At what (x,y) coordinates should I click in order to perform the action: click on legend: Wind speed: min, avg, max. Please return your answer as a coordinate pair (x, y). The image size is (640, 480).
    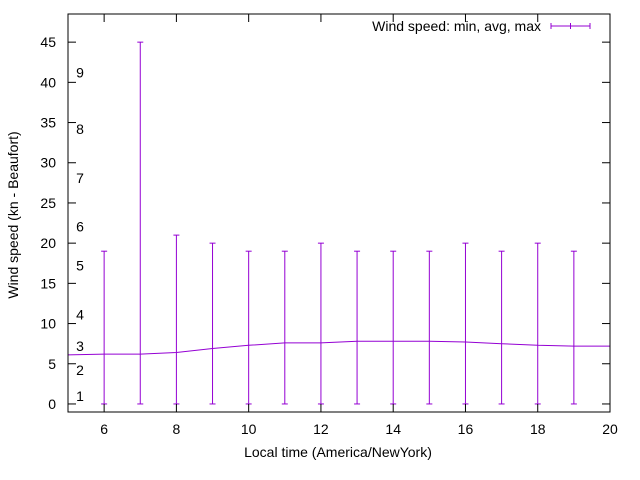
    Looking at the image, I should click on (481, 26).